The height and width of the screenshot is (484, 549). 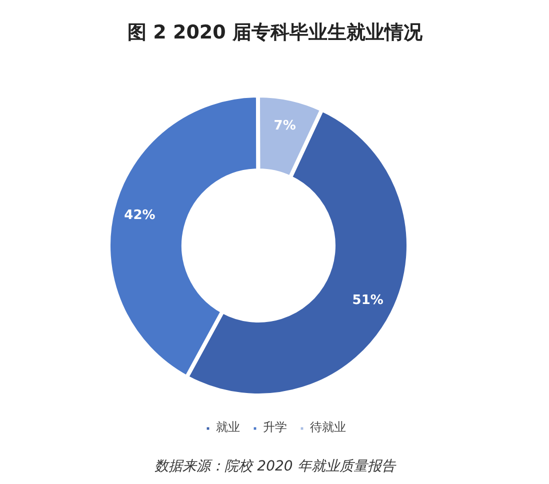 I want to click on chart-title: 图 2 2020 届专科毕业生就业情况, so click(x=276, y=33).